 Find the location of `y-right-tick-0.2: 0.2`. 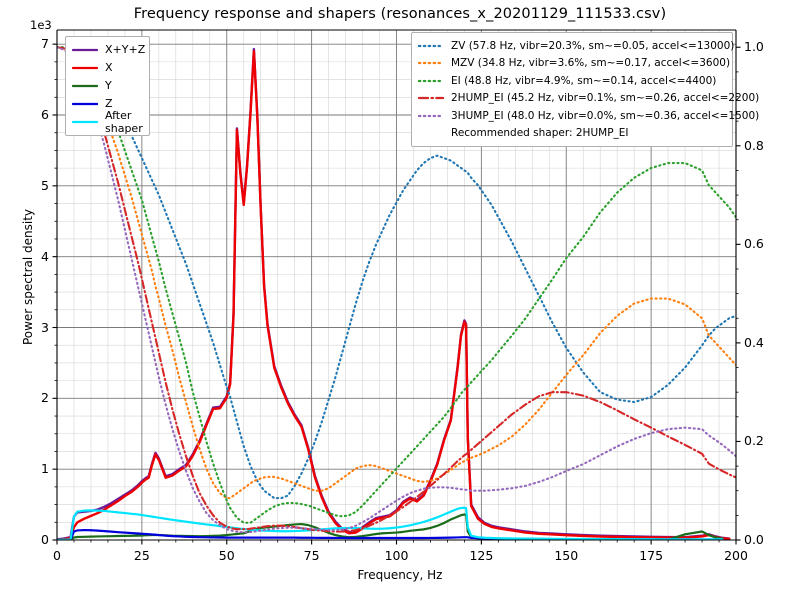

y-right-tick-0.2: 0.2 is located at coordinates (754, 441).